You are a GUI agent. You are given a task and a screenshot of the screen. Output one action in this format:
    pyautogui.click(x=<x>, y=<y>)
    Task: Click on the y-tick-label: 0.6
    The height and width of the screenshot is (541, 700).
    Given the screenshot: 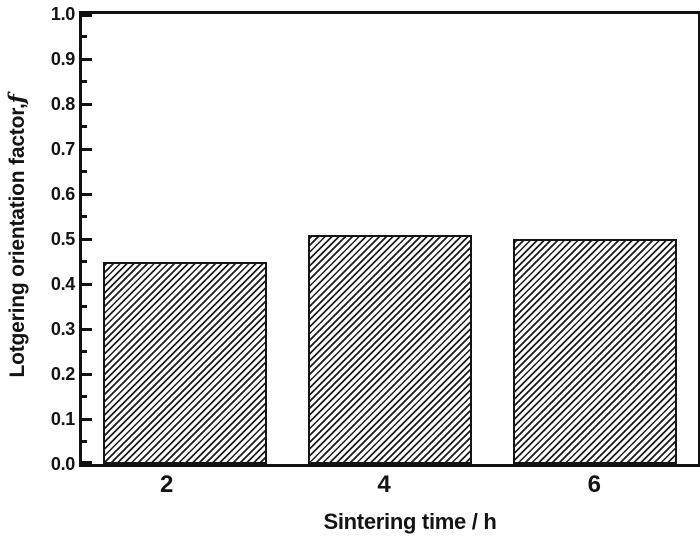 What is the action you would take?
    pyautogui.click(x=62, y=194)
    